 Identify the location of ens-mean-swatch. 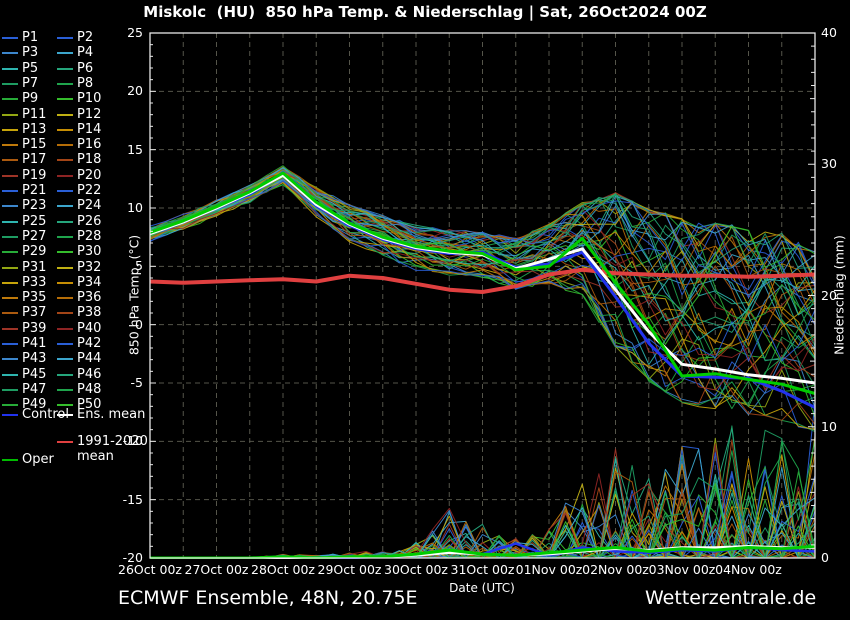
(65, 415).